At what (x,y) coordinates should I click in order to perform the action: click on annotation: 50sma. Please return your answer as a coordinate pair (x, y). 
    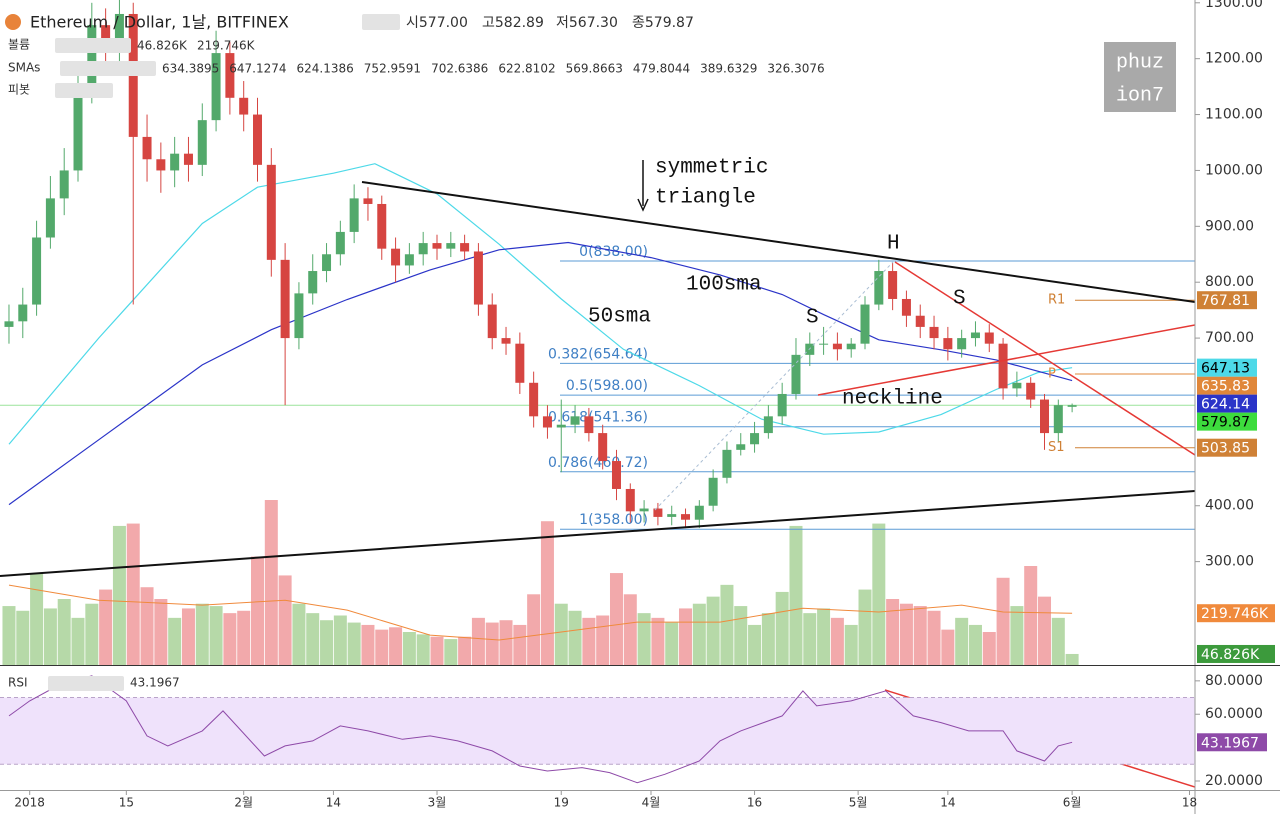
    Looking at the image, I should click on (619, 317).